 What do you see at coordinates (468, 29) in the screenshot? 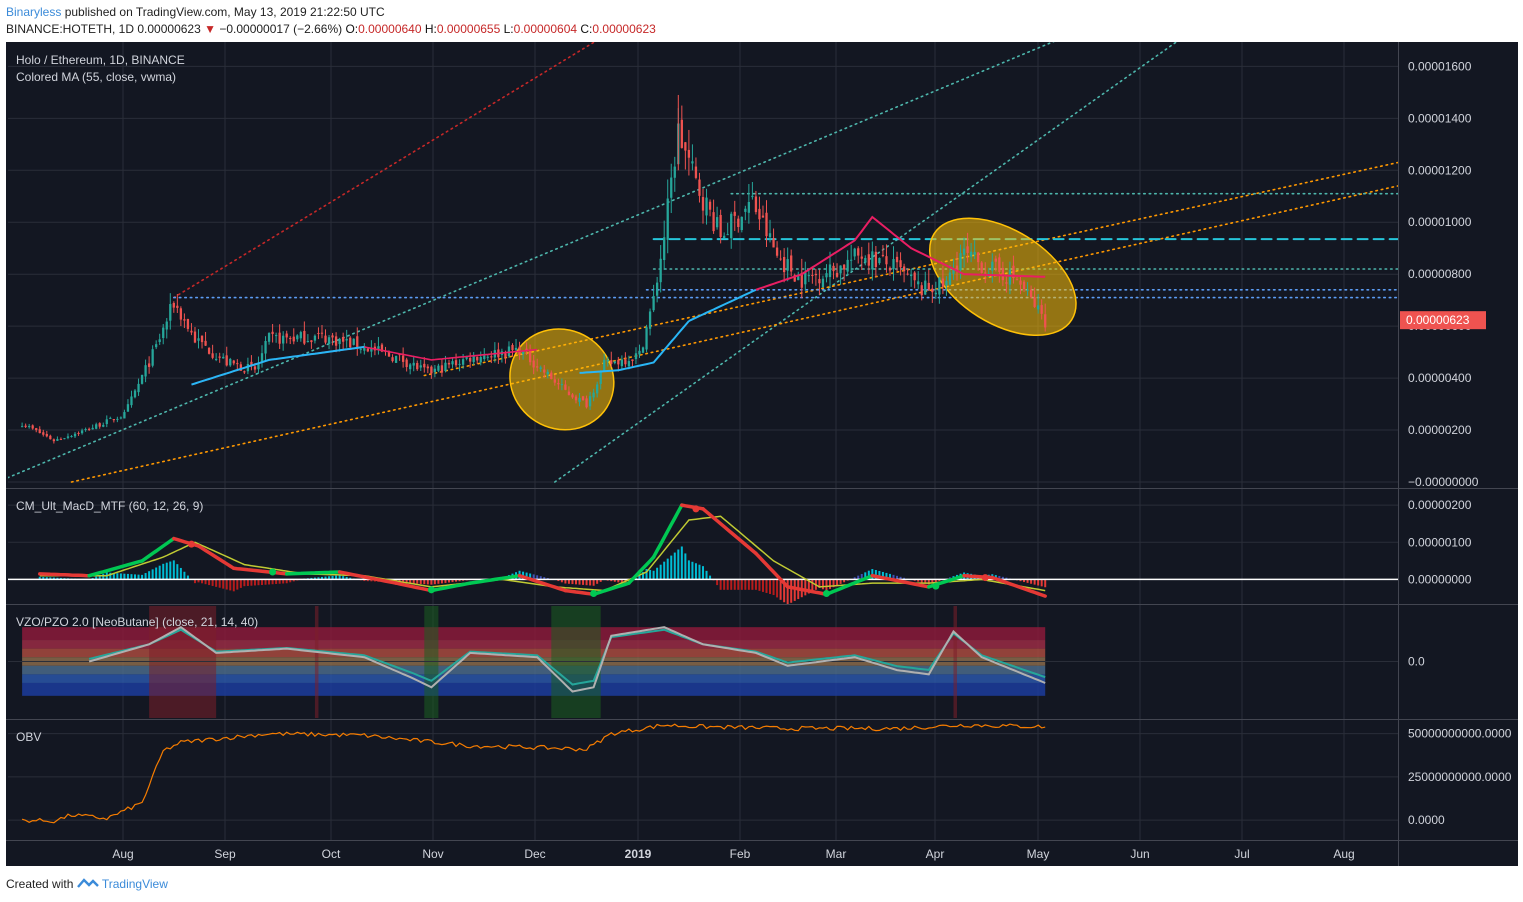
I see `high-value: 0.00000655` at bounding box center [468, 29].